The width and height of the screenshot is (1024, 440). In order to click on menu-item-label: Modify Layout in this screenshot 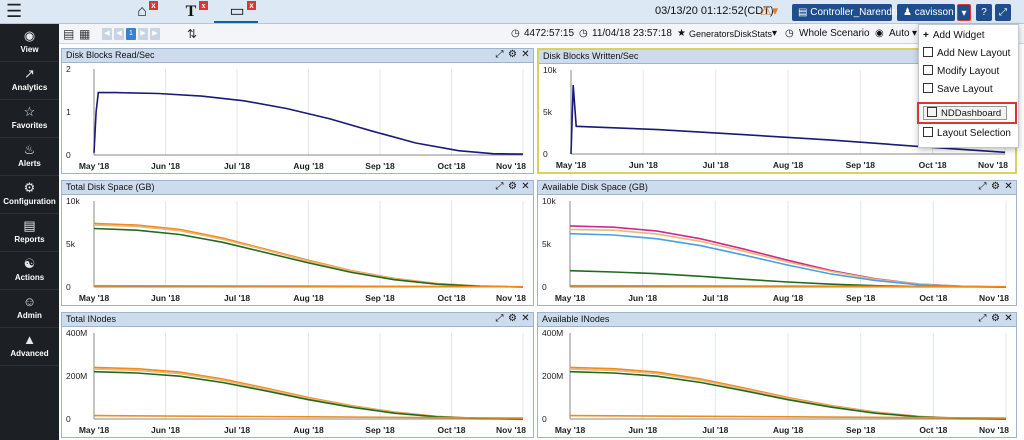, I will do `click(968, 71)`.